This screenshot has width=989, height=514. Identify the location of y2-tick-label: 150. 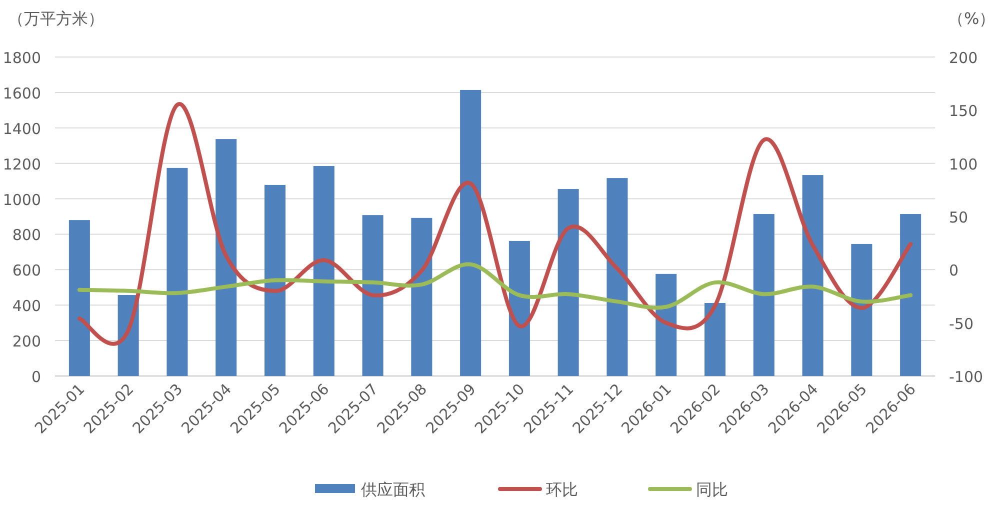
(963, 111).